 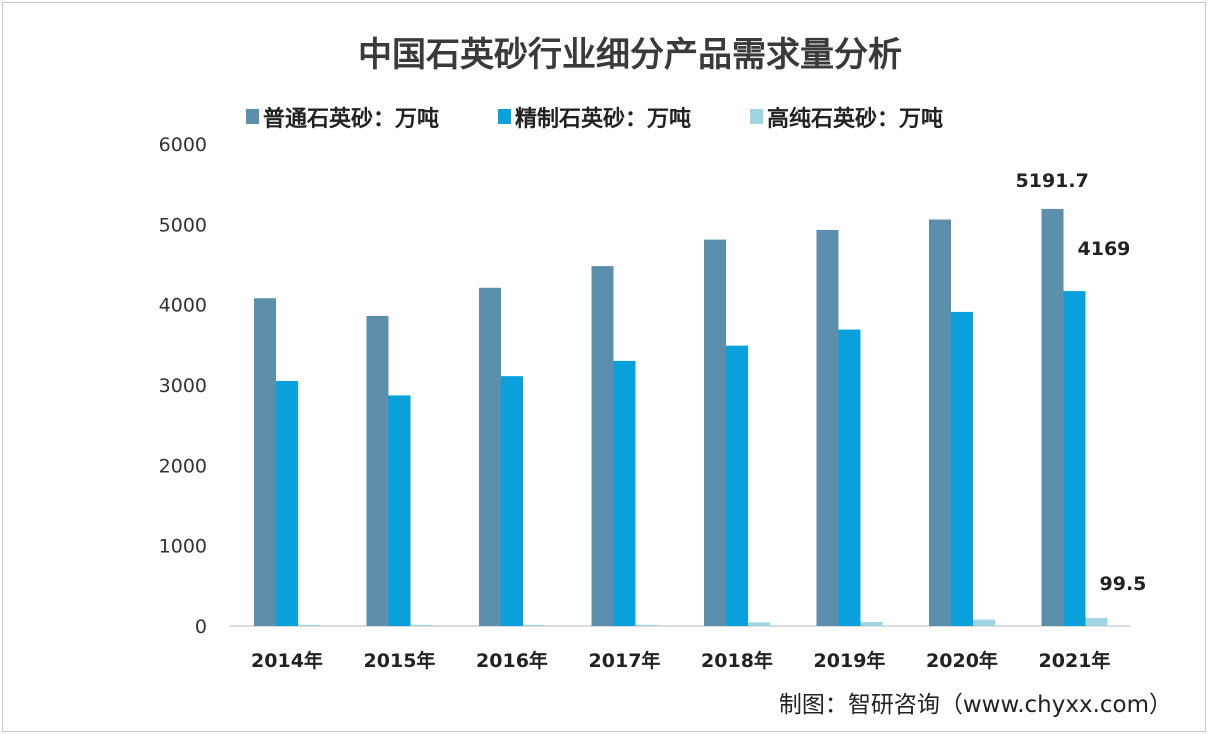 I want to click on x-tick-label: 2014年, so click(x=287, y=660).